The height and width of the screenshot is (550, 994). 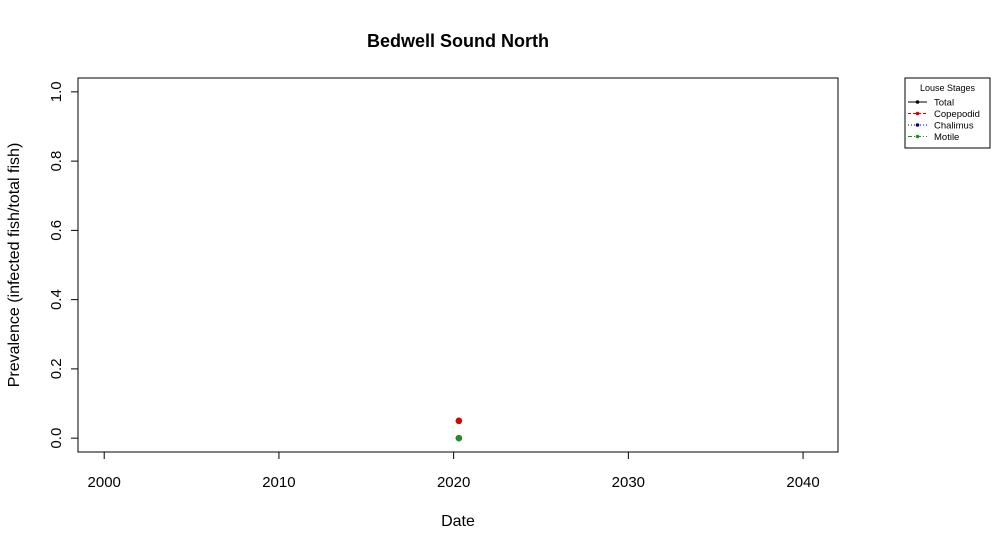 I want to click on legend-label: Total, so click(x=944, y=103).